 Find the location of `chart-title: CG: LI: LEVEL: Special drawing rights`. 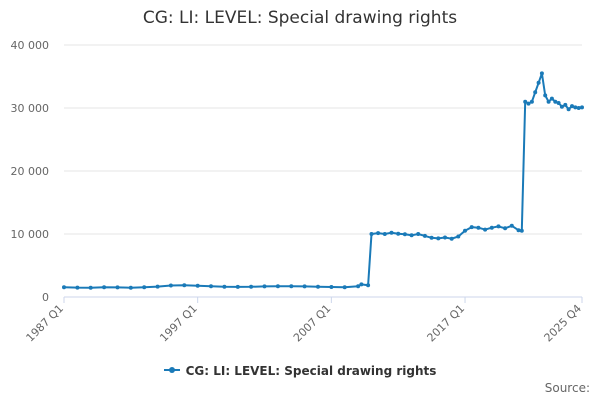

chart-title: CG: LI: LEVEL: Special drawing rights is located at coordinates (300, 18).